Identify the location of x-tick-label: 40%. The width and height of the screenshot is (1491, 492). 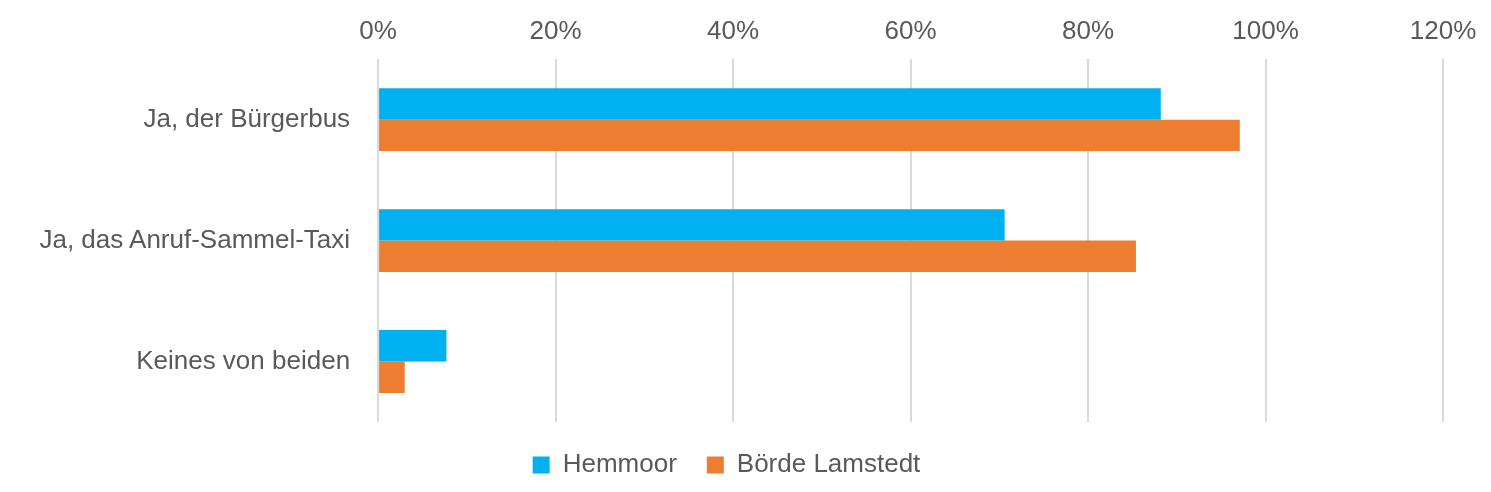
(733, 29).